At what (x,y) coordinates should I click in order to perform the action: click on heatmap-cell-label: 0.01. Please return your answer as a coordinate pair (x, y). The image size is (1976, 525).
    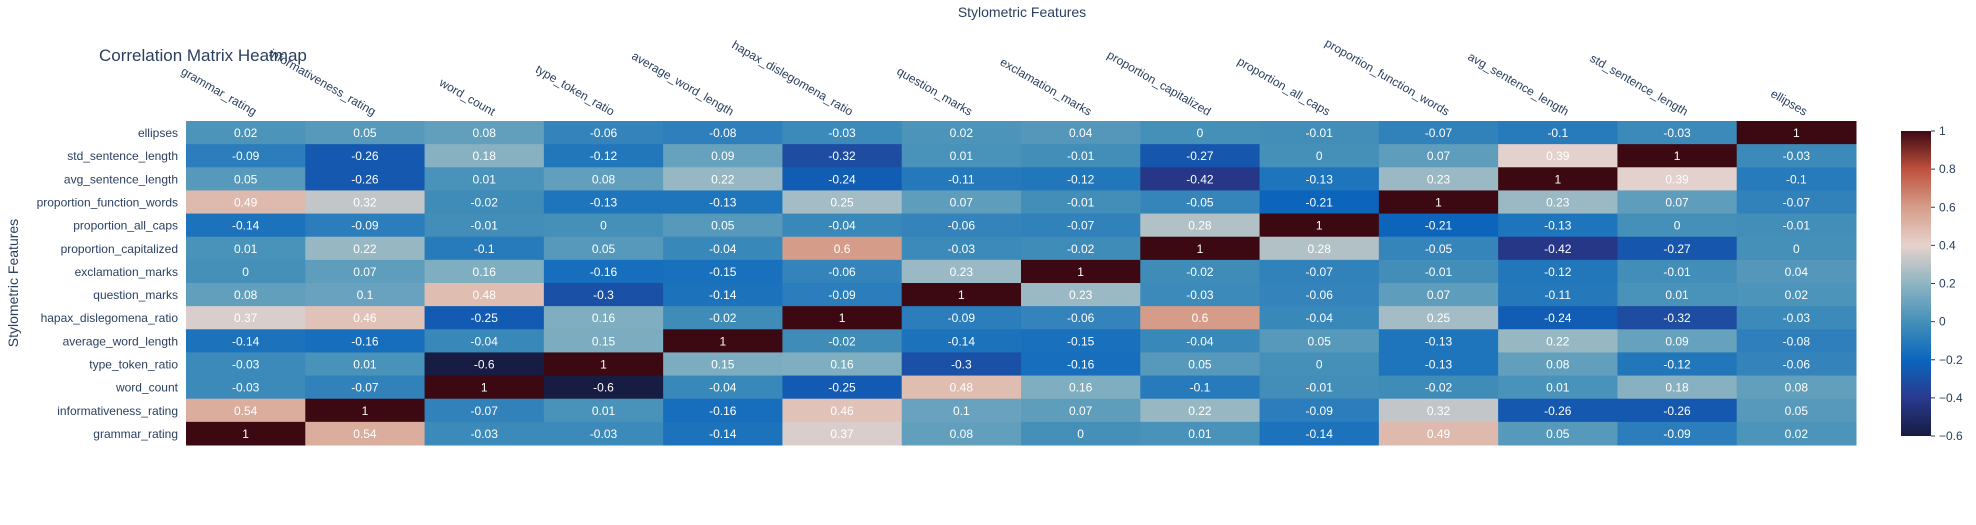
    Looking at the image, I should click on (246, 249).